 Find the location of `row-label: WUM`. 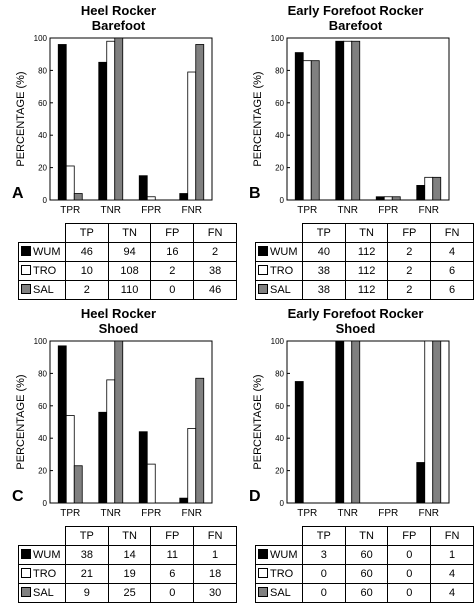

row-label: WUM is located at coordinates (42, 555).